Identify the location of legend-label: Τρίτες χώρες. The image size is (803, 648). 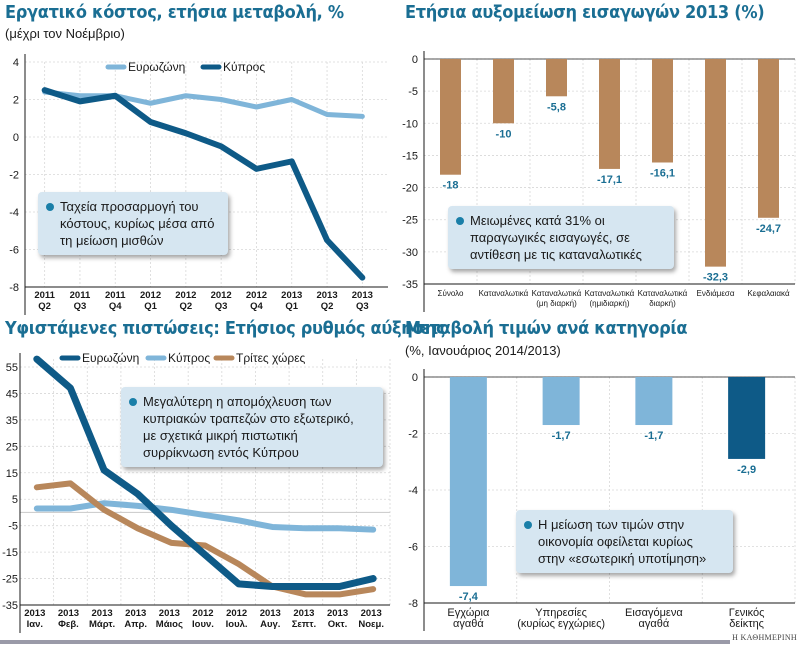
(271, 358).